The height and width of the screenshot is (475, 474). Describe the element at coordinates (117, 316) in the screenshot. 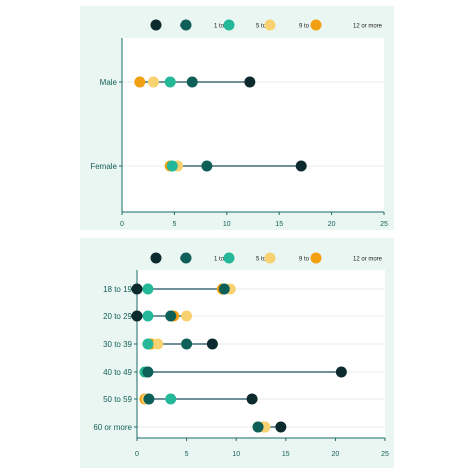

I see `category-label: 20 to 29` at that location.